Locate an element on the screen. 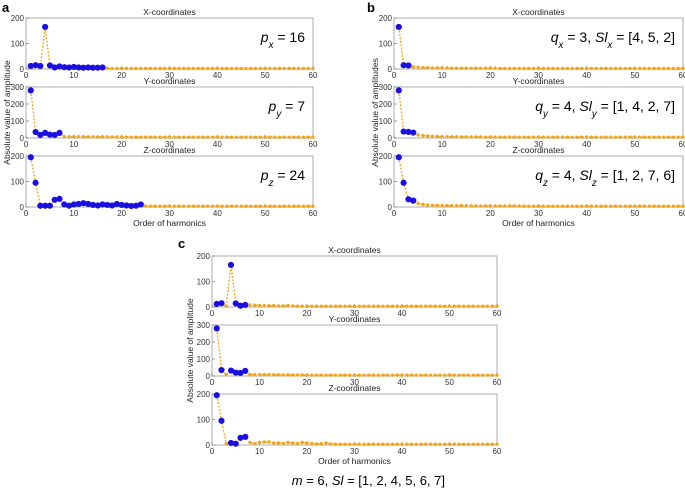 Image resolution: width=685 pixels, height=489 pixels. y-tick-label: 100 is located at coordinates (18, 44).